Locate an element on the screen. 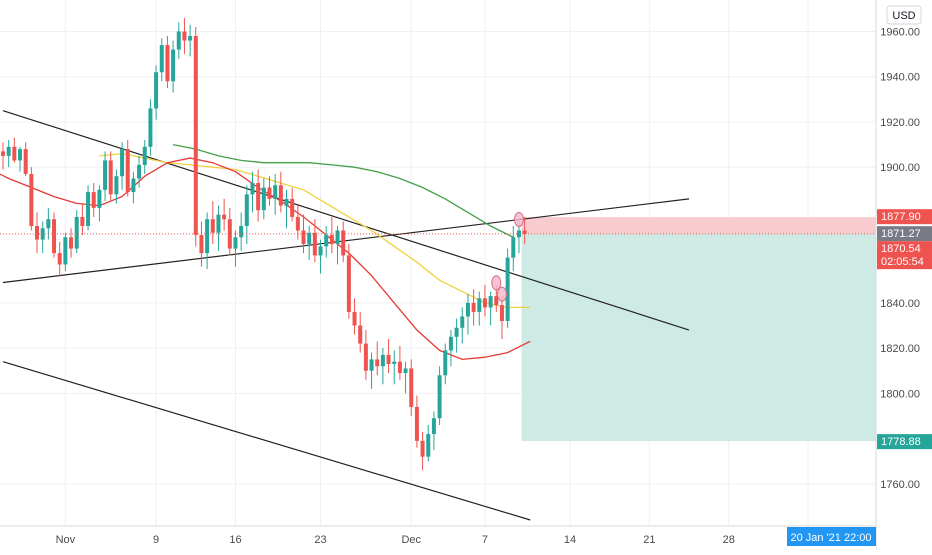 This screenshot has width=932, height=555. stop-price-badge: 1877.90 is located at coordinates (904, 217).